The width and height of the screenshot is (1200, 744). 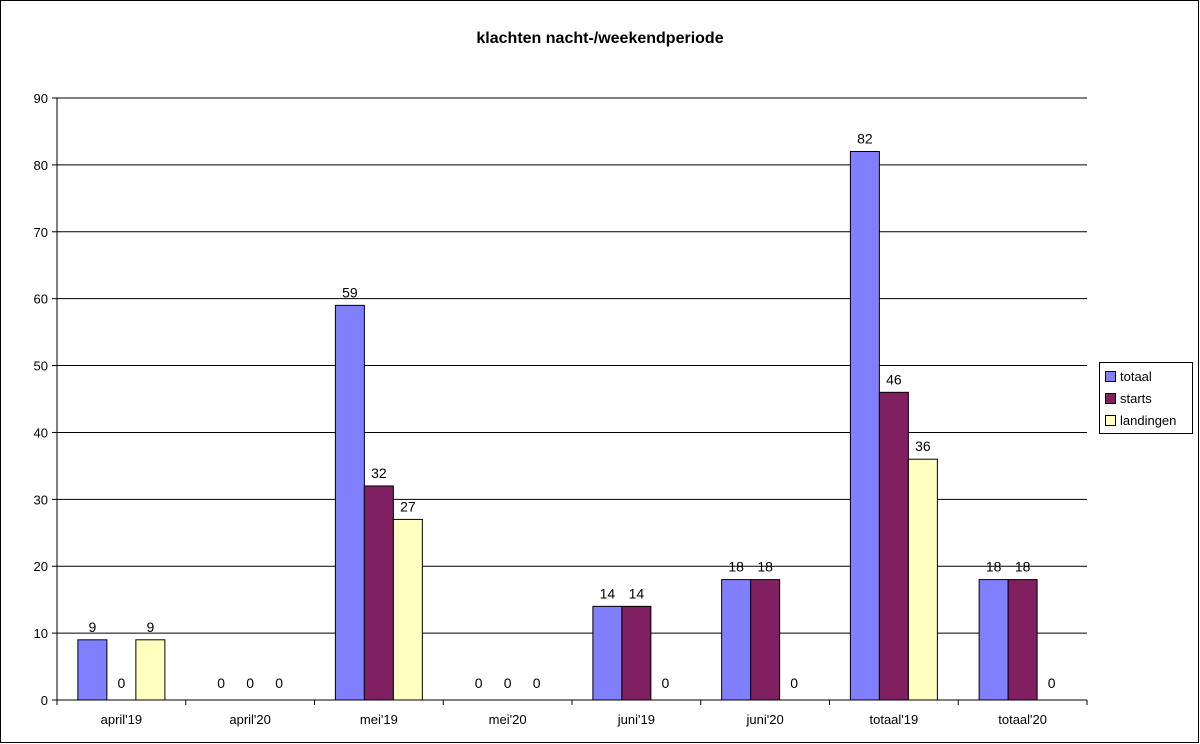 I want to click on y-tick-label: 10, so click(x=41, y=633).